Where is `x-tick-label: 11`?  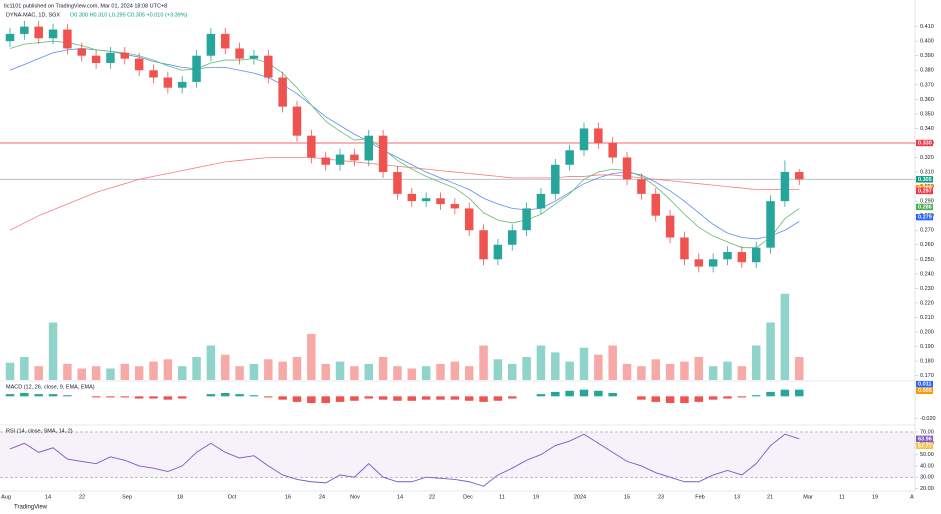 x-tick-label: 11 is located at coordinates (502, 497).